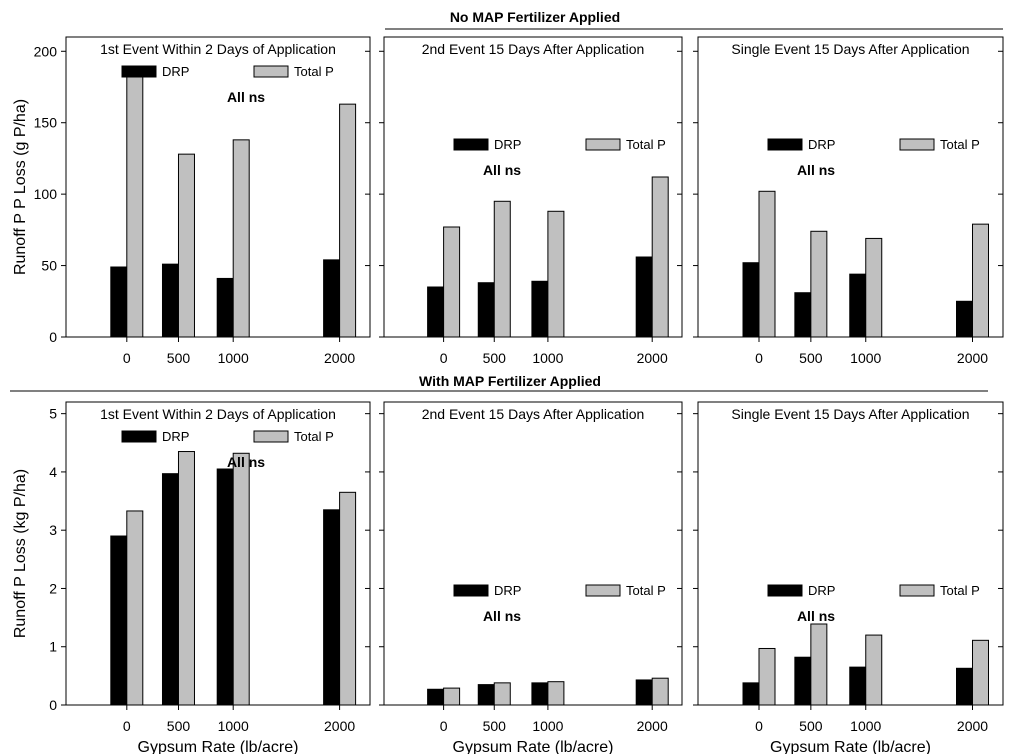 This screenshot has height=754, width=1010. I want to click on y-tick-label: 100, so click(46, 194).